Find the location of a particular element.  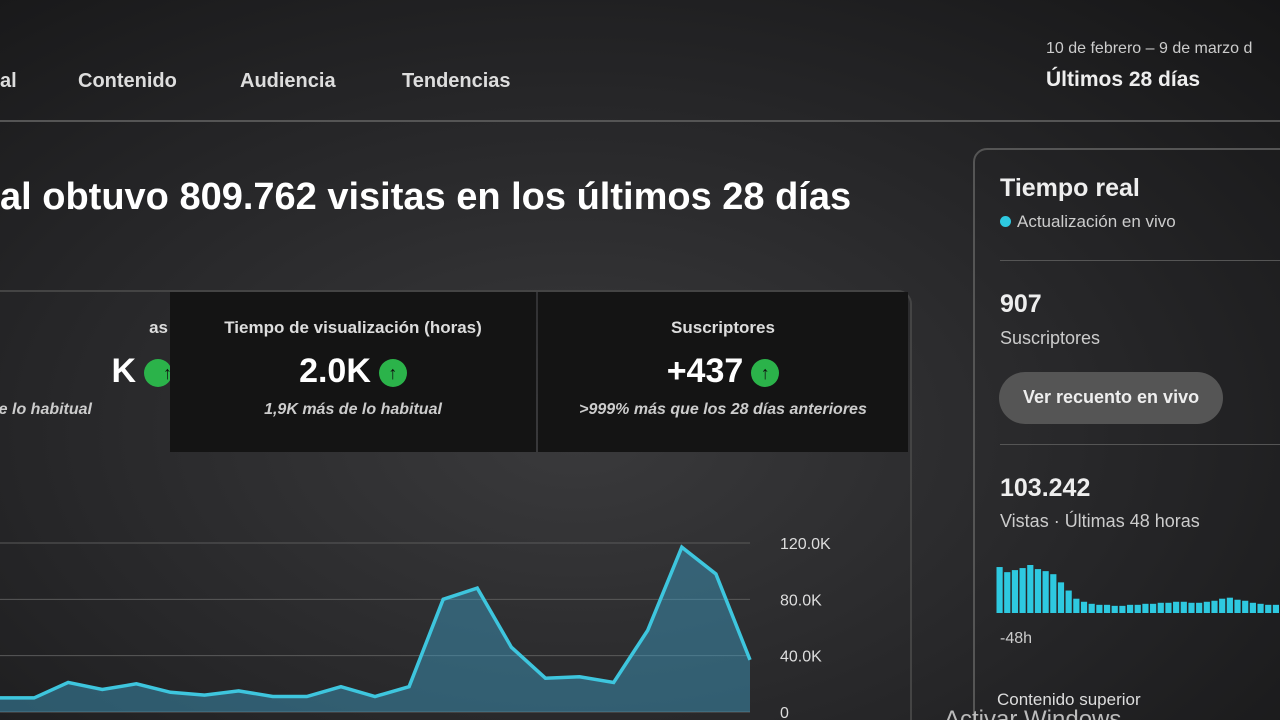

metric-value: K is located at coordinates (86, 371).